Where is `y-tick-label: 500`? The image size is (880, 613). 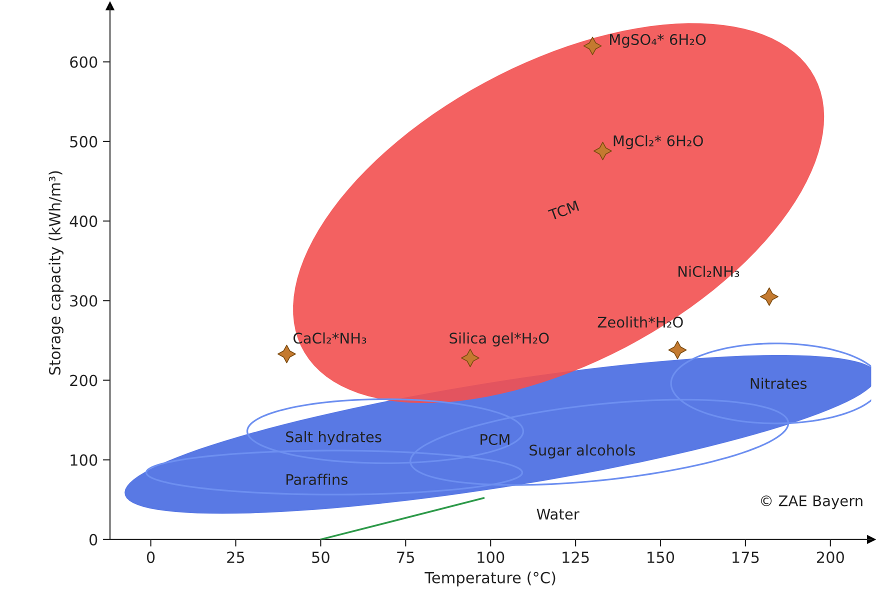 y-tick-label: 500 is located at coordinates (84, 142).